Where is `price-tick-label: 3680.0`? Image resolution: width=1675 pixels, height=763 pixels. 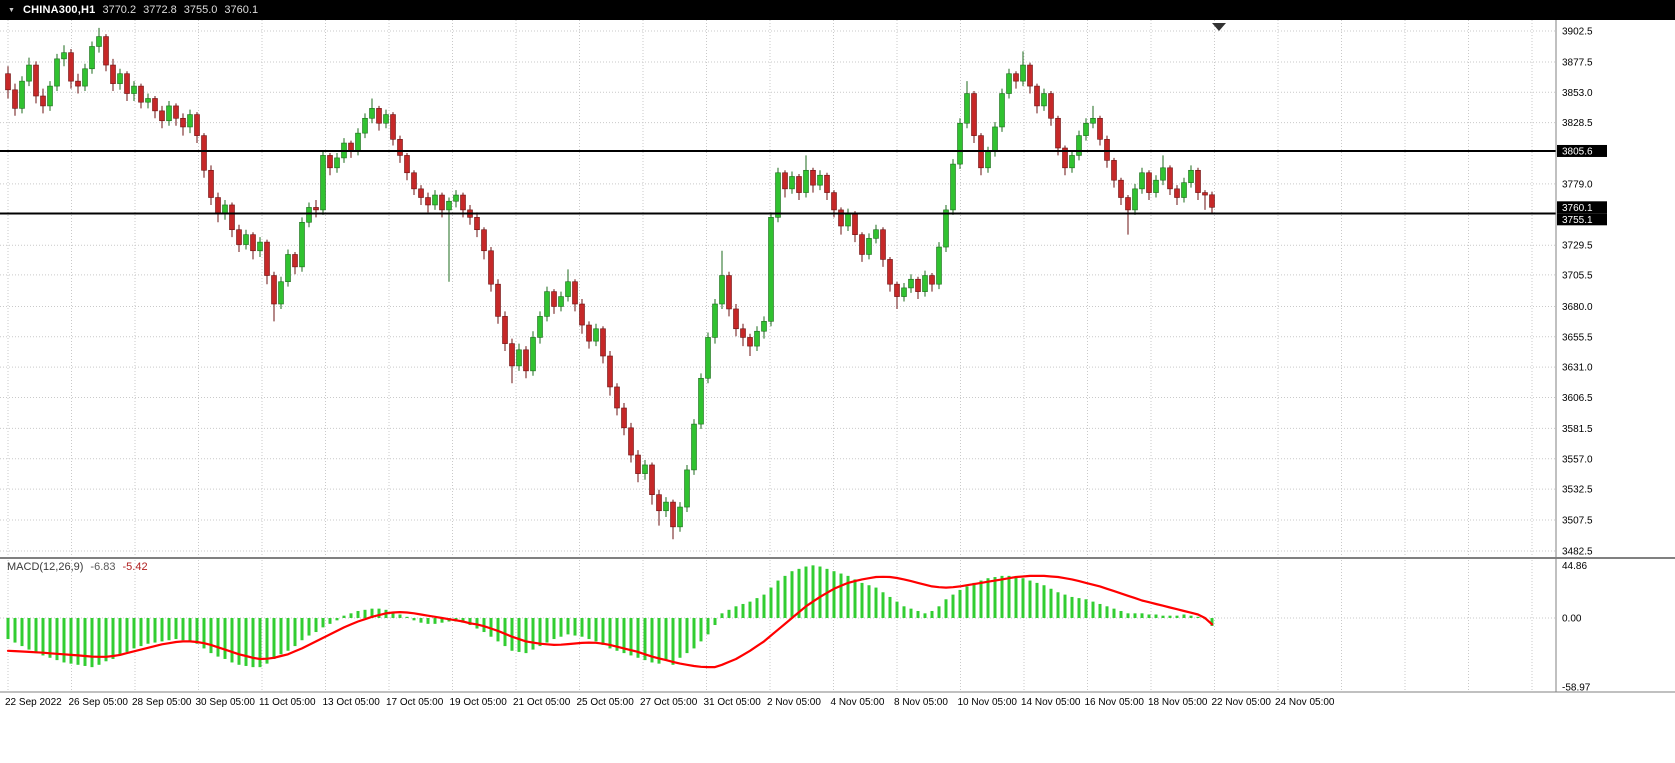 price-tick-label: 3680.0 is located at coordinates (1577, 307).